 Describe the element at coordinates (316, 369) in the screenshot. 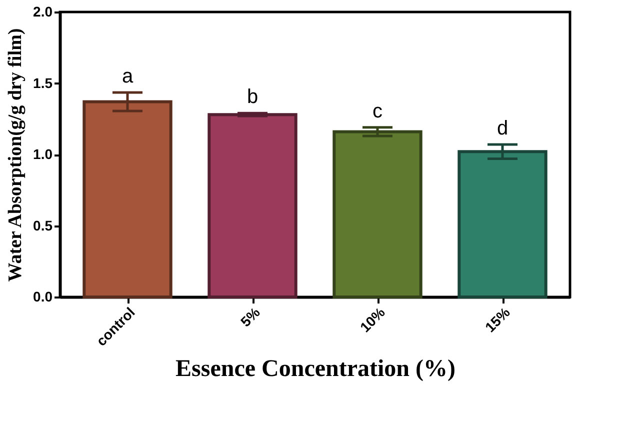

I see `x-axis-title: Essence Concentration (%)` at that location.